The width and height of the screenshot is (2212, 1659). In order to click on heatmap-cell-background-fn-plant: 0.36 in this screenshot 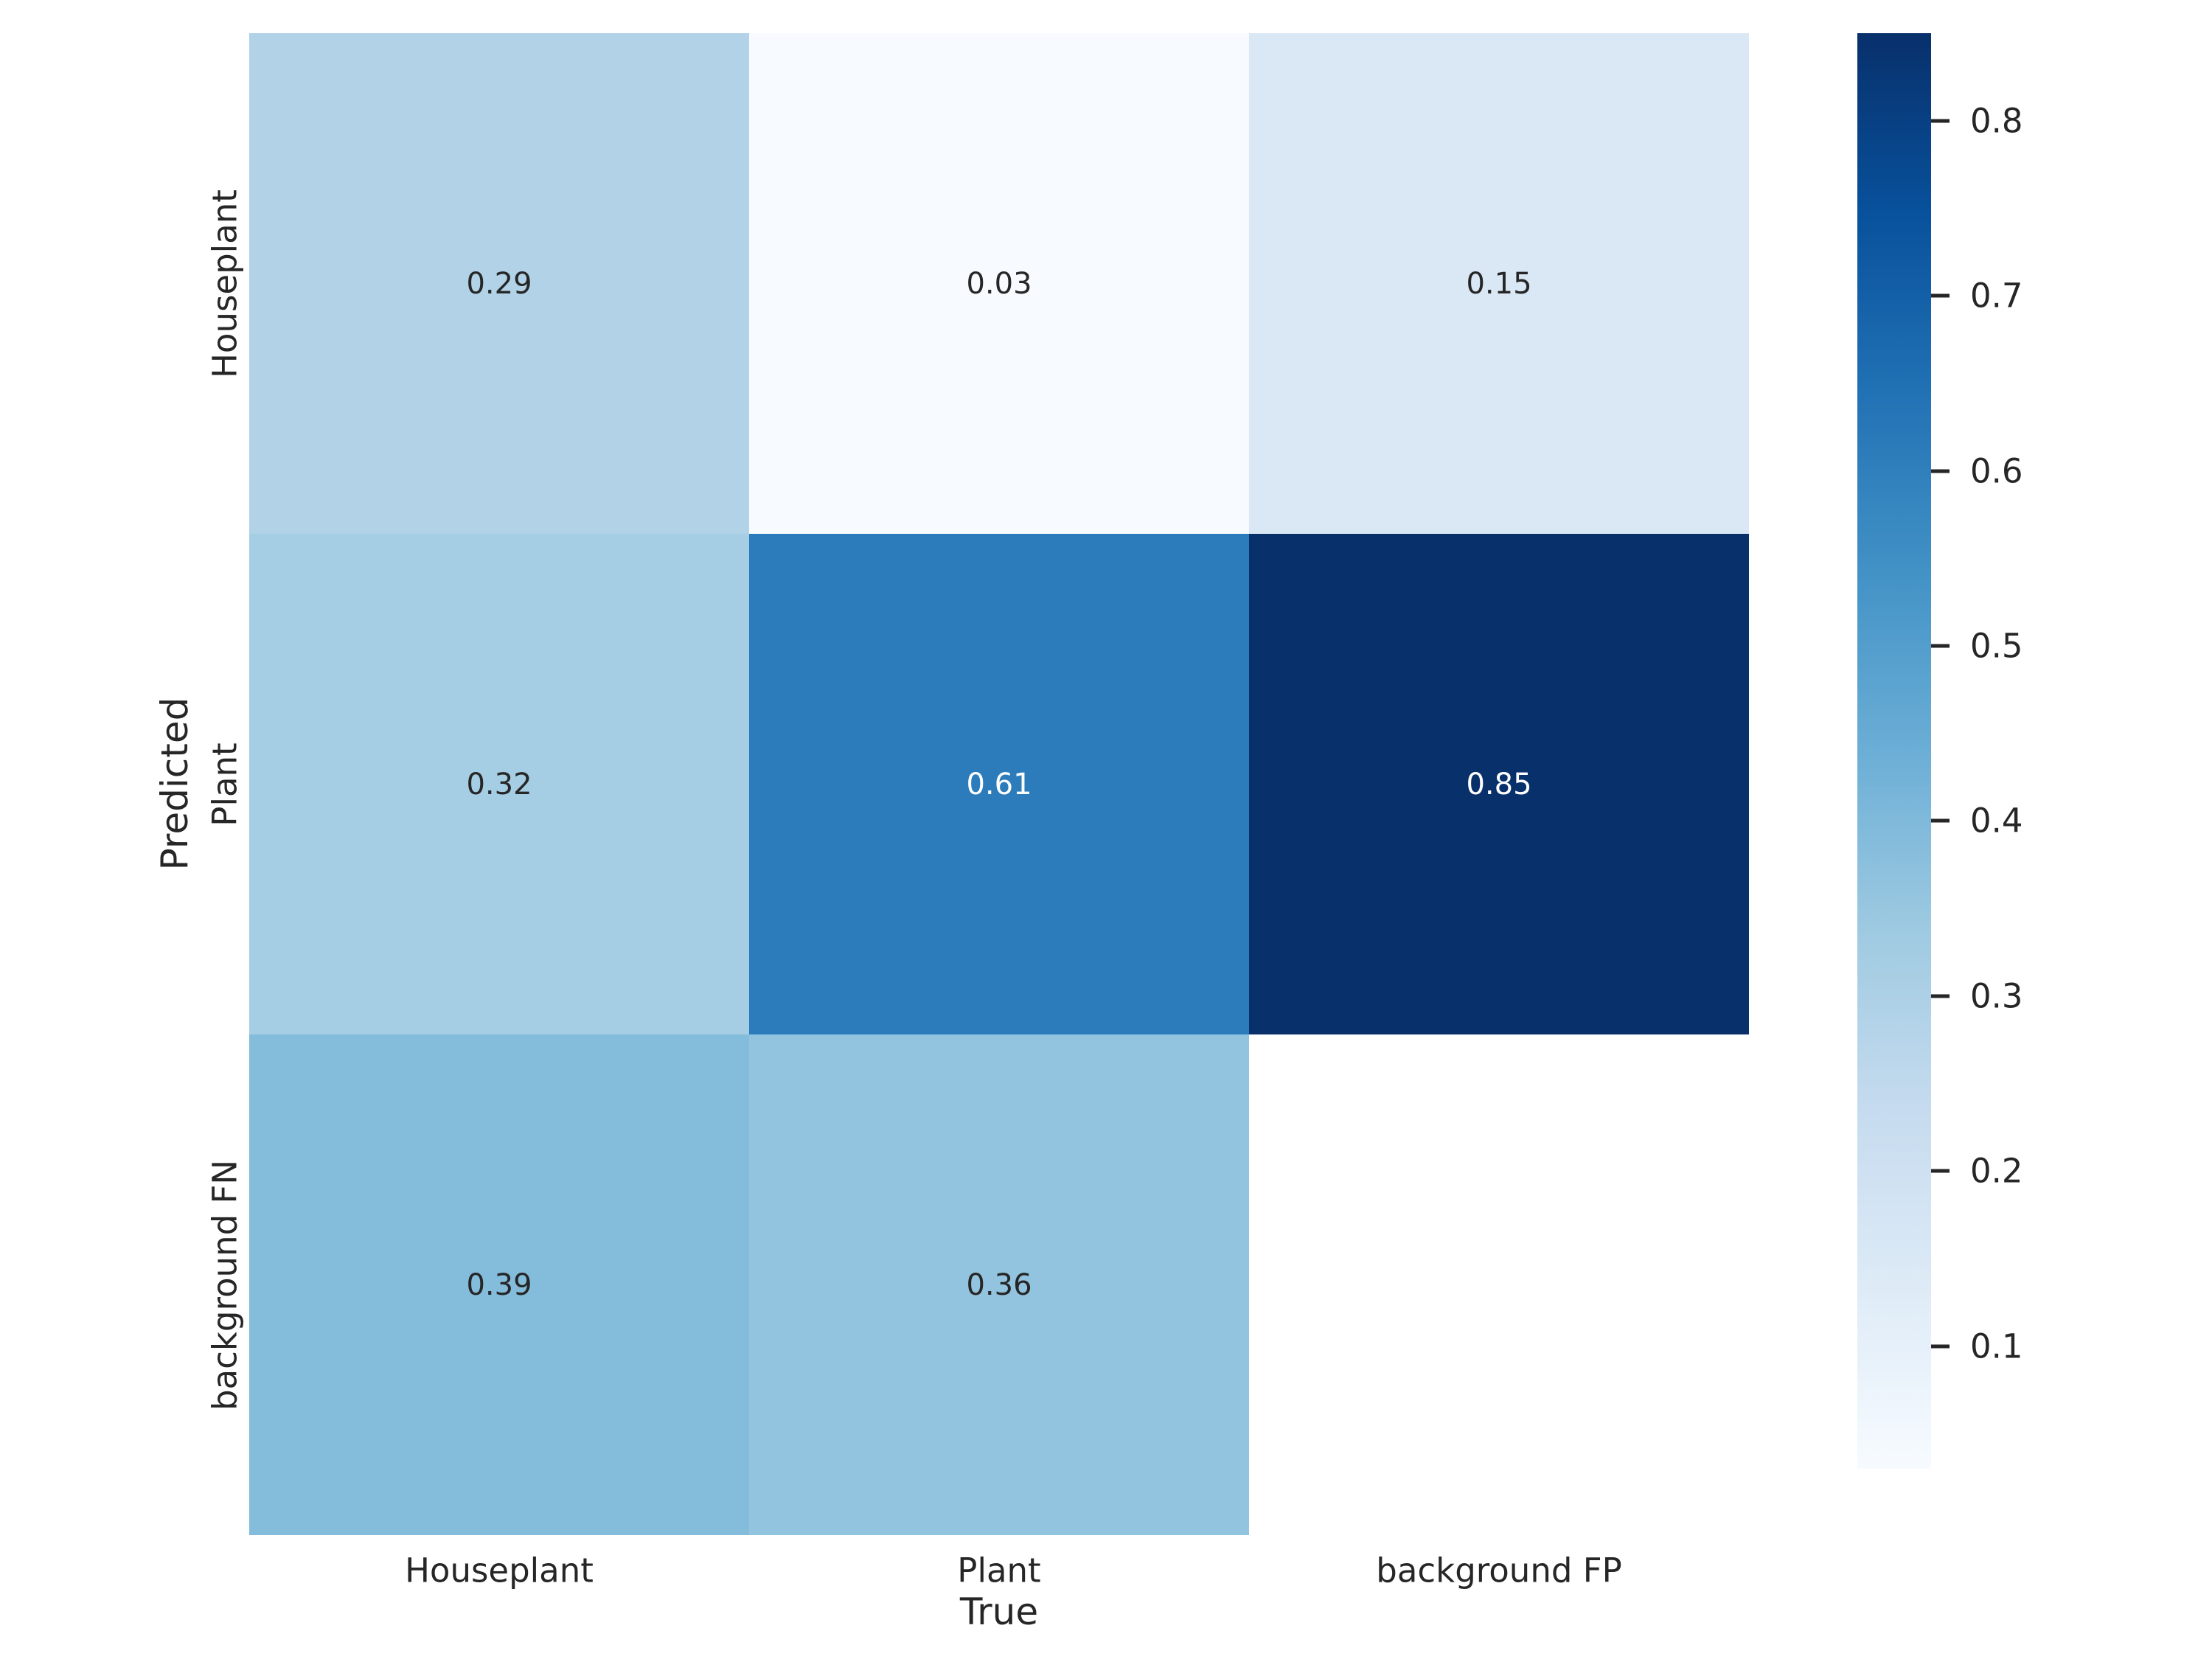, I will do `click(999, 1284)`.